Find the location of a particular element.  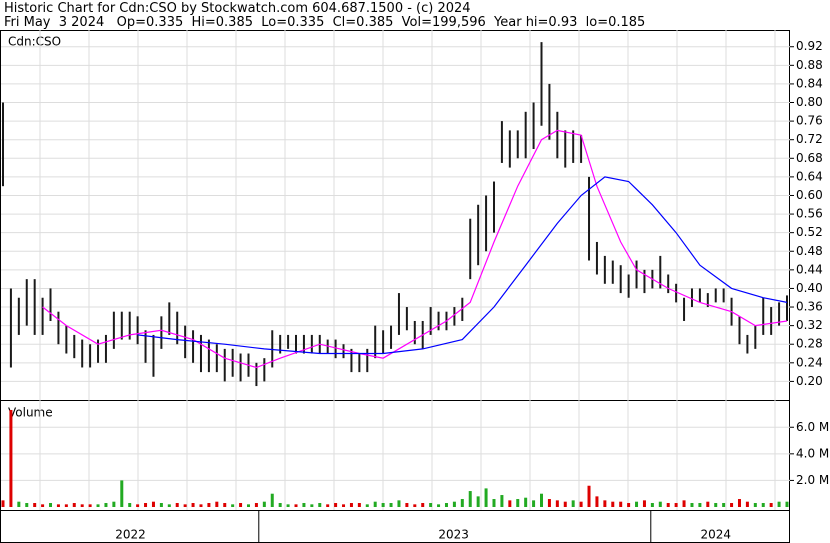

y-tick-label: 0.48 is located at coordinates (809, 251).